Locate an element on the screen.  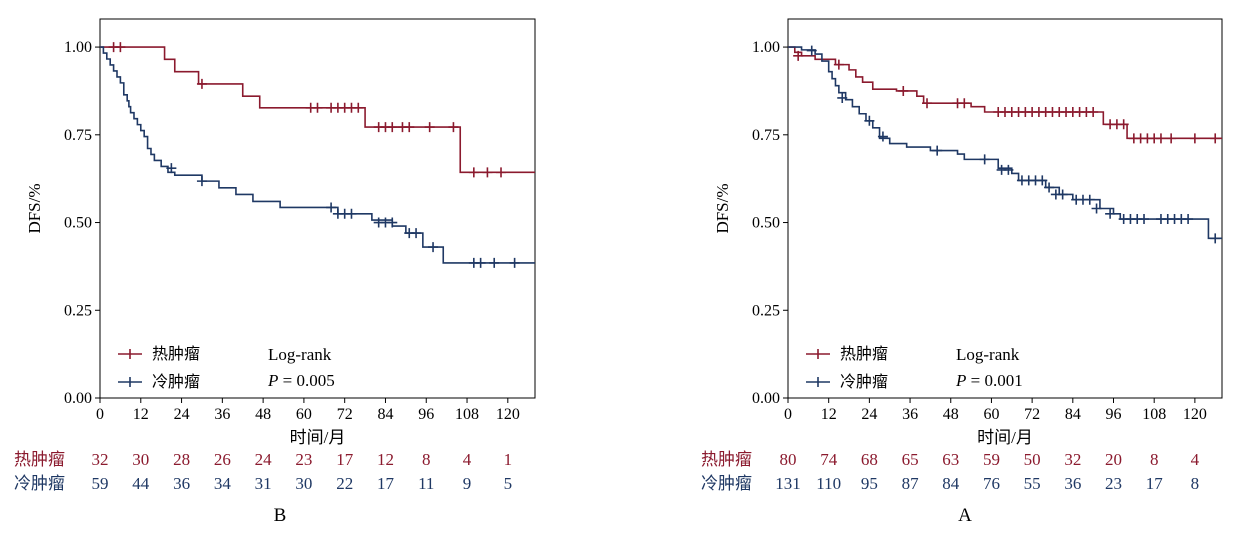
x-tick-label: 72 is located at coordinates (345, 414).